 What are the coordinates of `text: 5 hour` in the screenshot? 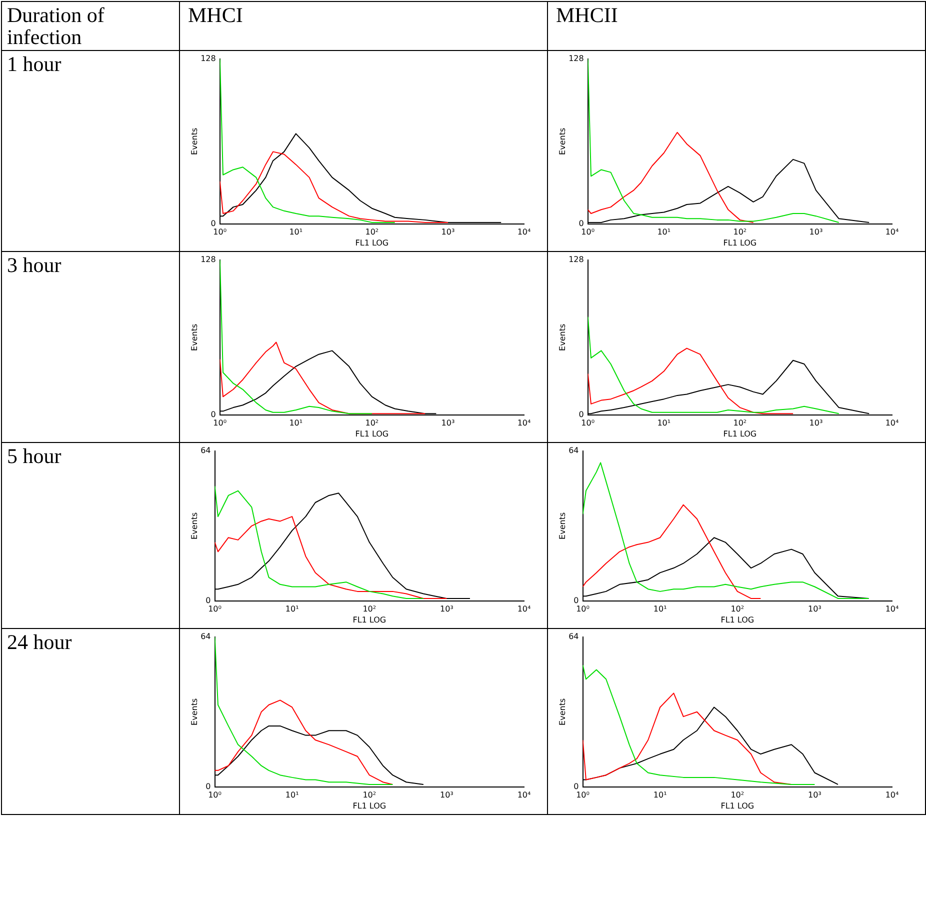 It's located at (91, 536).